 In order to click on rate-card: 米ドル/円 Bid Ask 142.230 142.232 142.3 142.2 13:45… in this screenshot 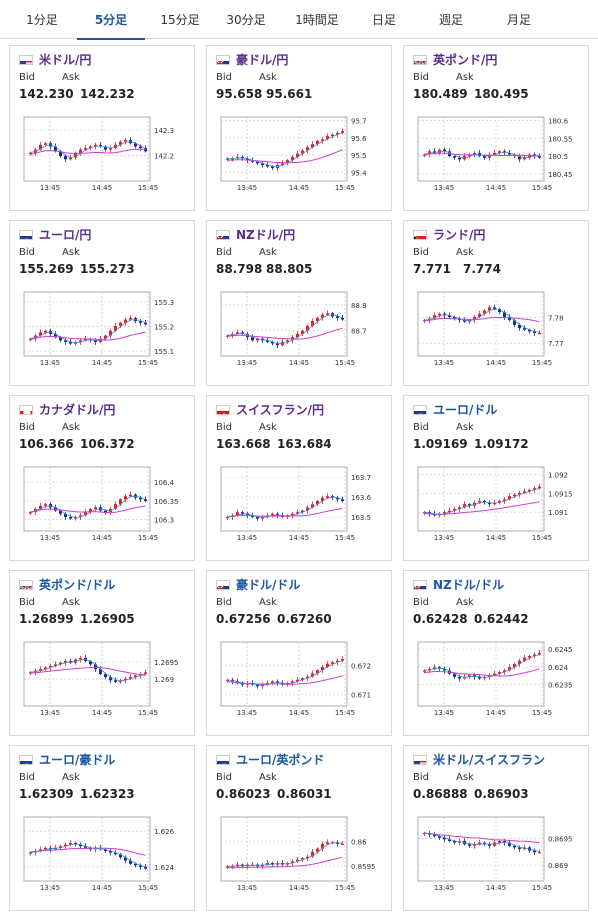, I will do `click(102, 128)`.